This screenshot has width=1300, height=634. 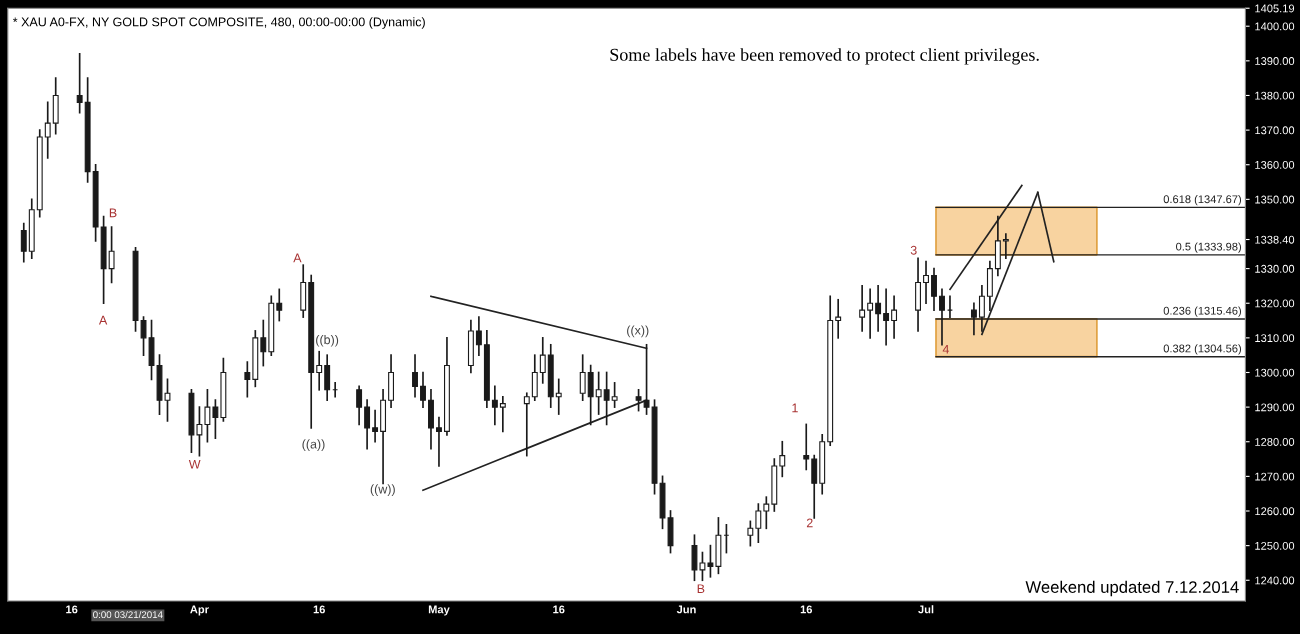 What do you see at coordinates (1275, 95) in the screenshot?
I see `y-tick-label: 1380.00` at bounding box center [1275, 95].